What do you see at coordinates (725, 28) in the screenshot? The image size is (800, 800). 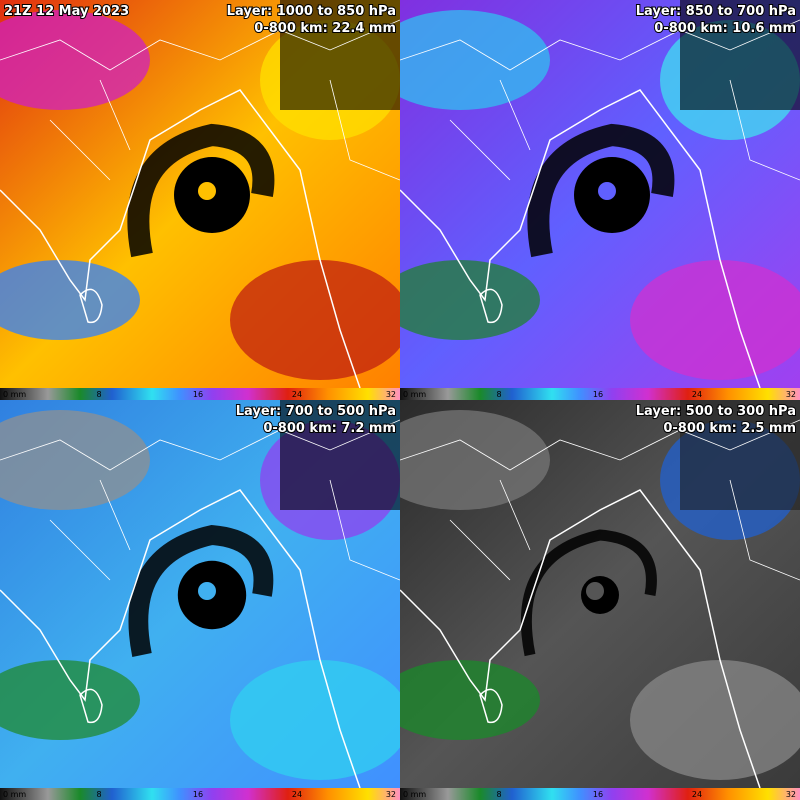 I see `stat-label: 0-800 km: 10.6 mm` at bounding box center [725, 28].